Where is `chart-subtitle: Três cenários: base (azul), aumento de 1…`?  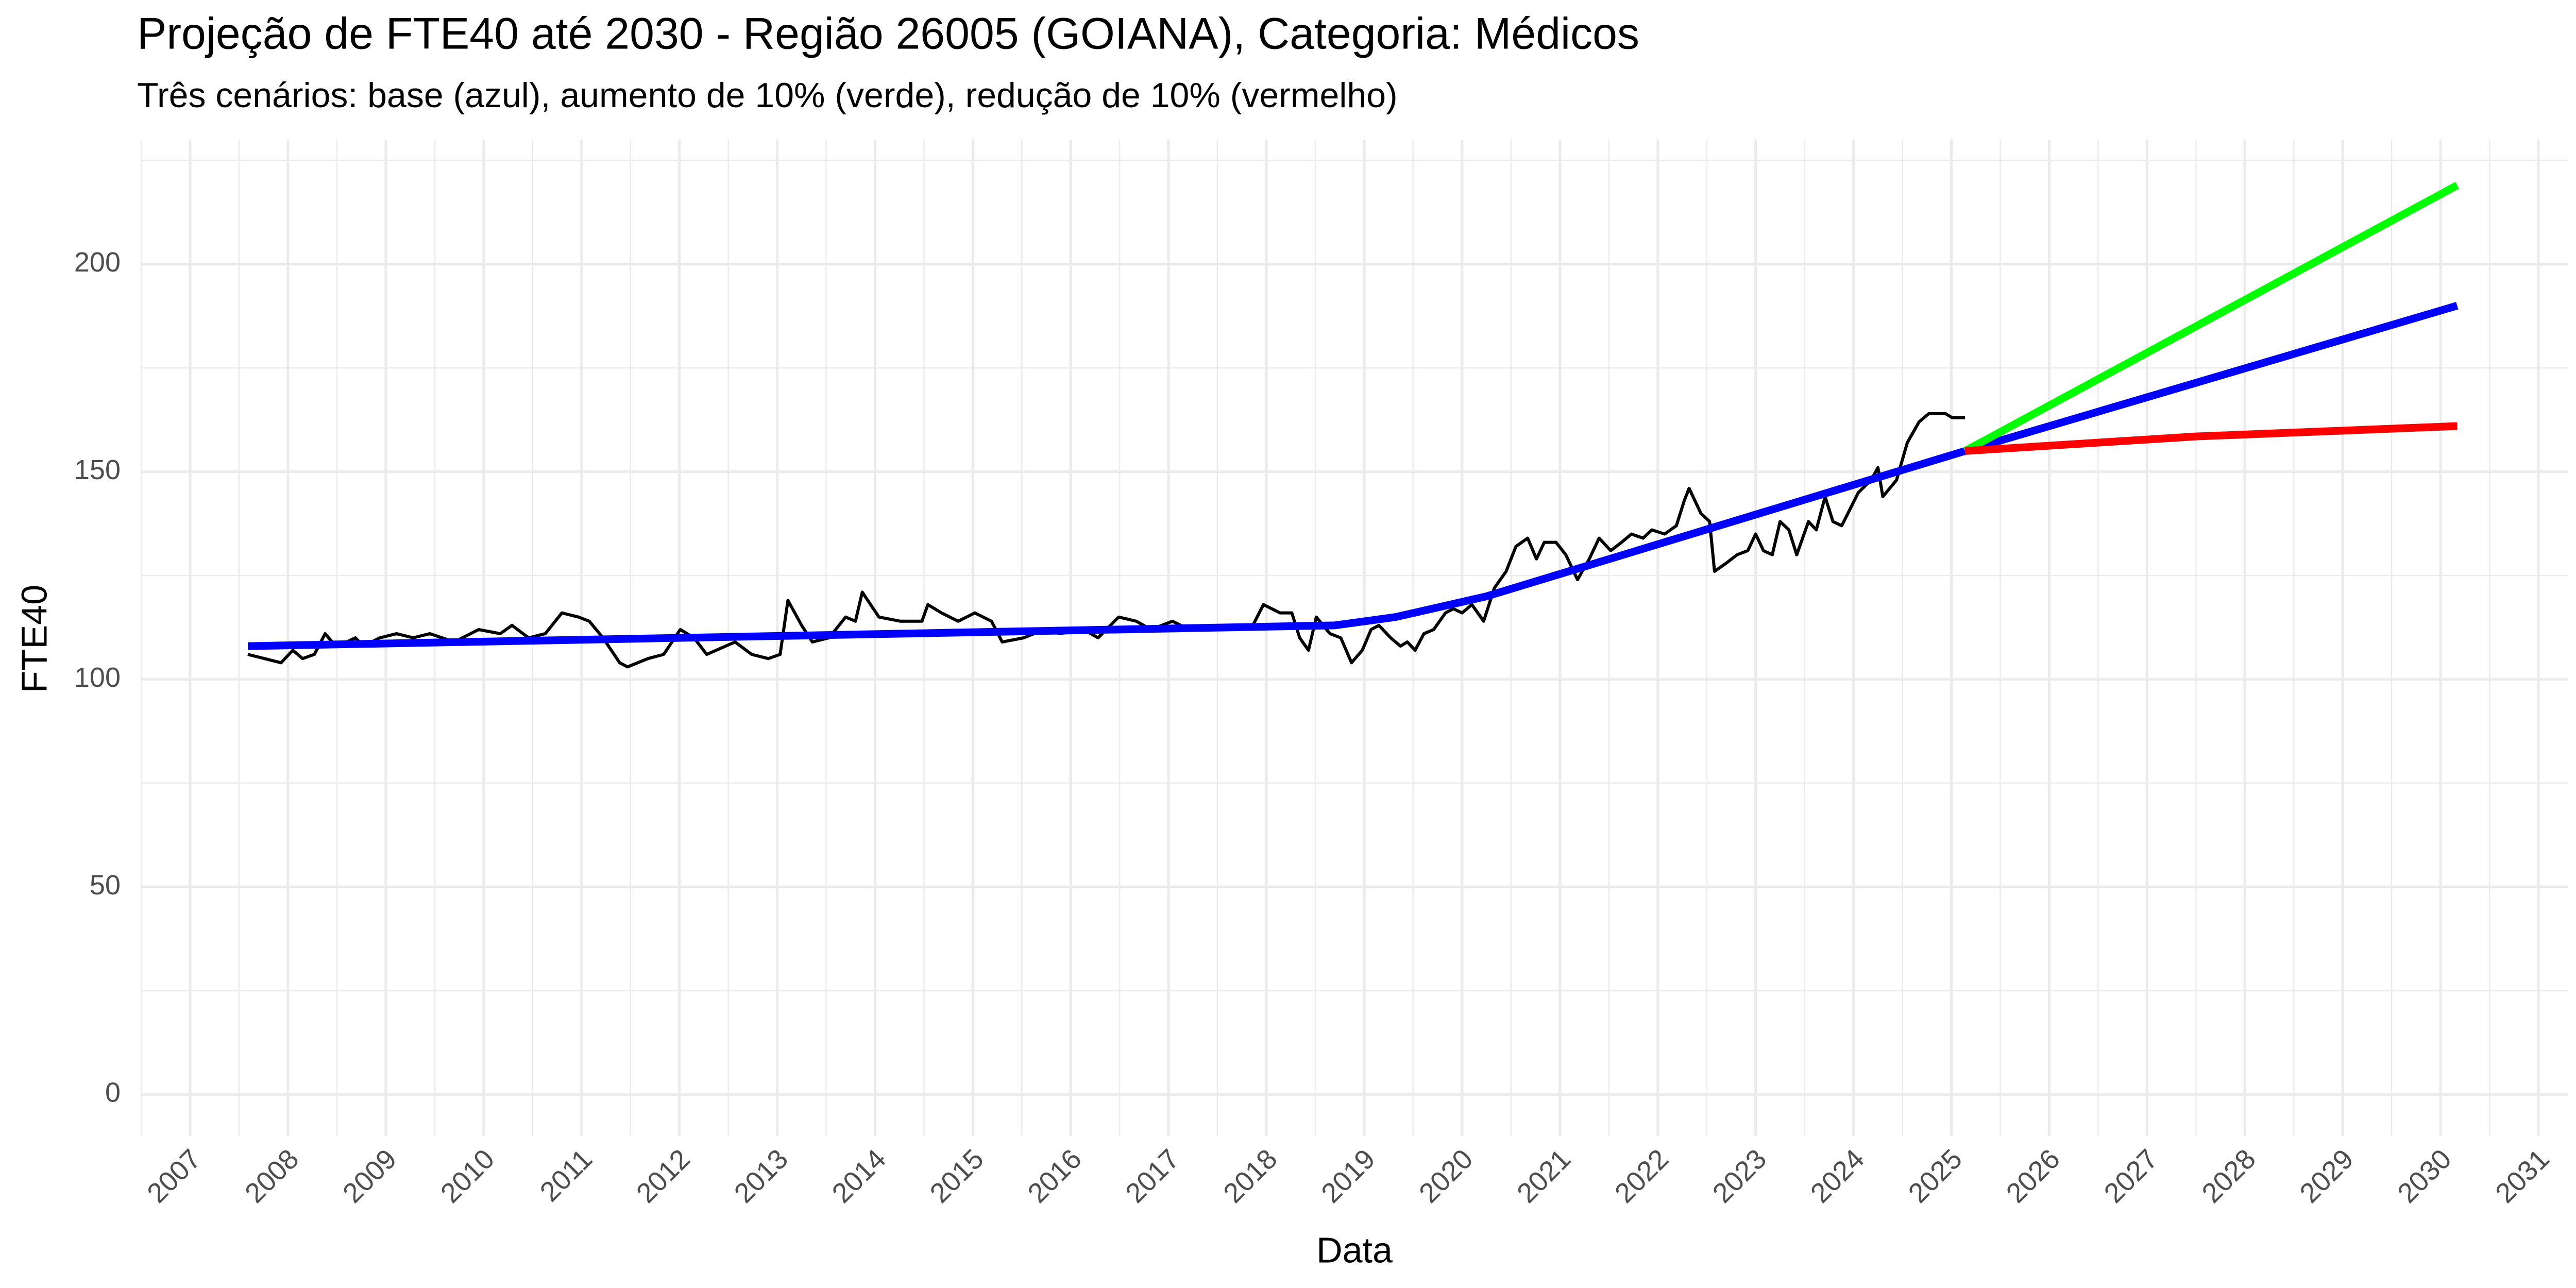 chart-subtitle: Três cenários: base (azul), aumento de 1… is located at coordinates (767, 95).